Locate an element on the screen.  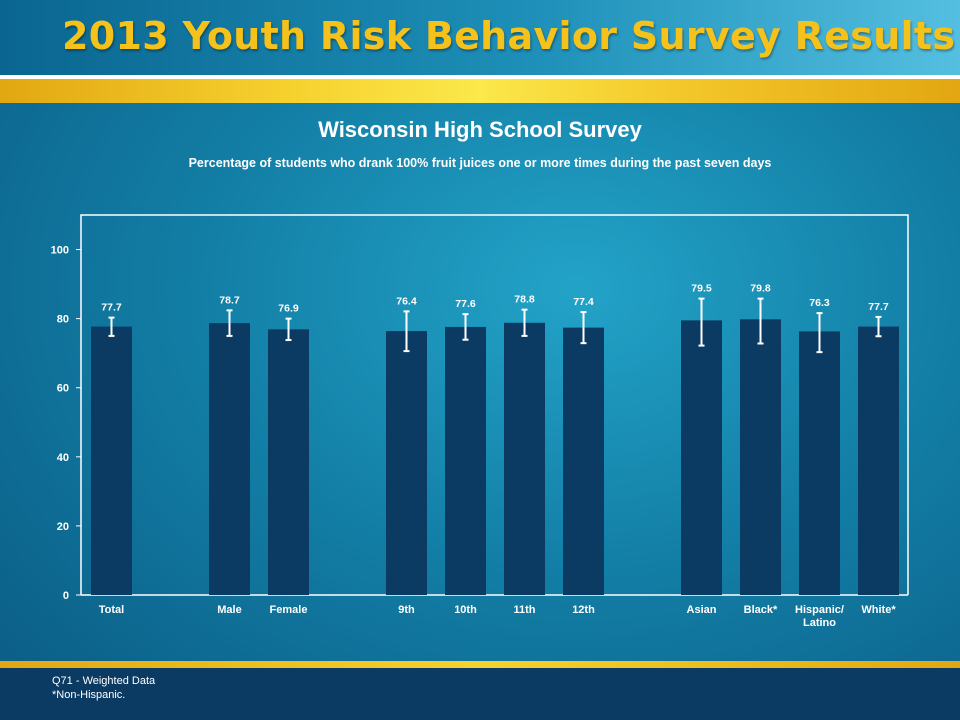
x-tick-label: White* is located at coordinates (878, 610).